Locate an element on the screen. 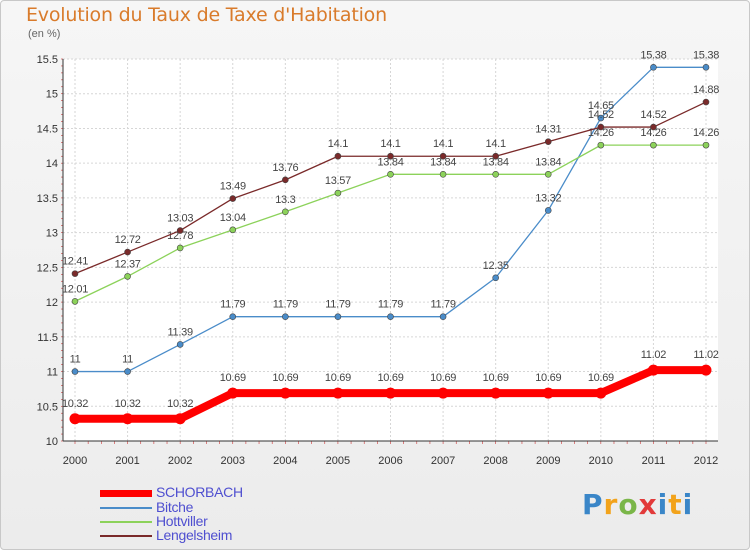 The image size is (750, 550). data-label: 13.04 is located at coordinates (233, 218).